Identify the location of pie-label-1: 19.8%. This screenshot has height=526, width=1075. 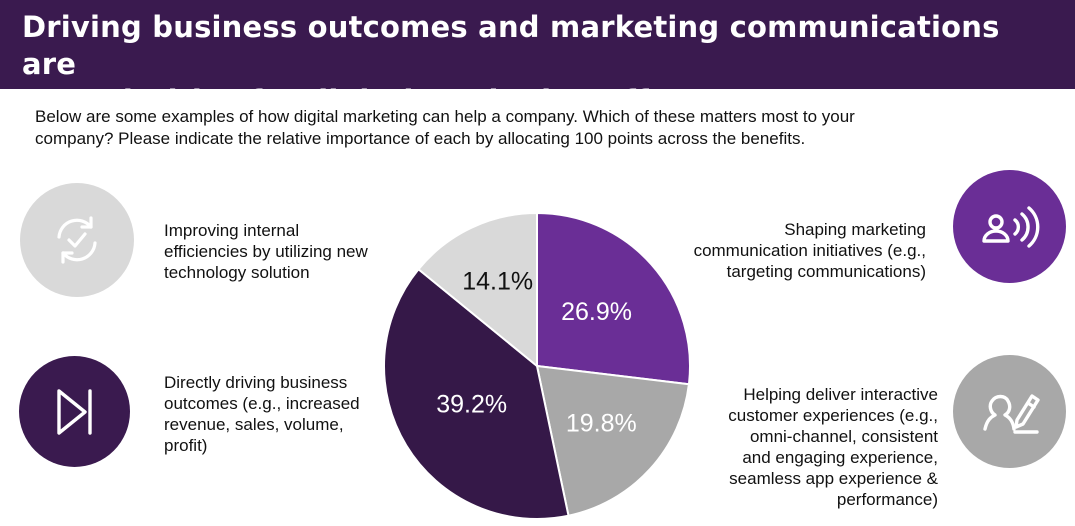
(601, 424).